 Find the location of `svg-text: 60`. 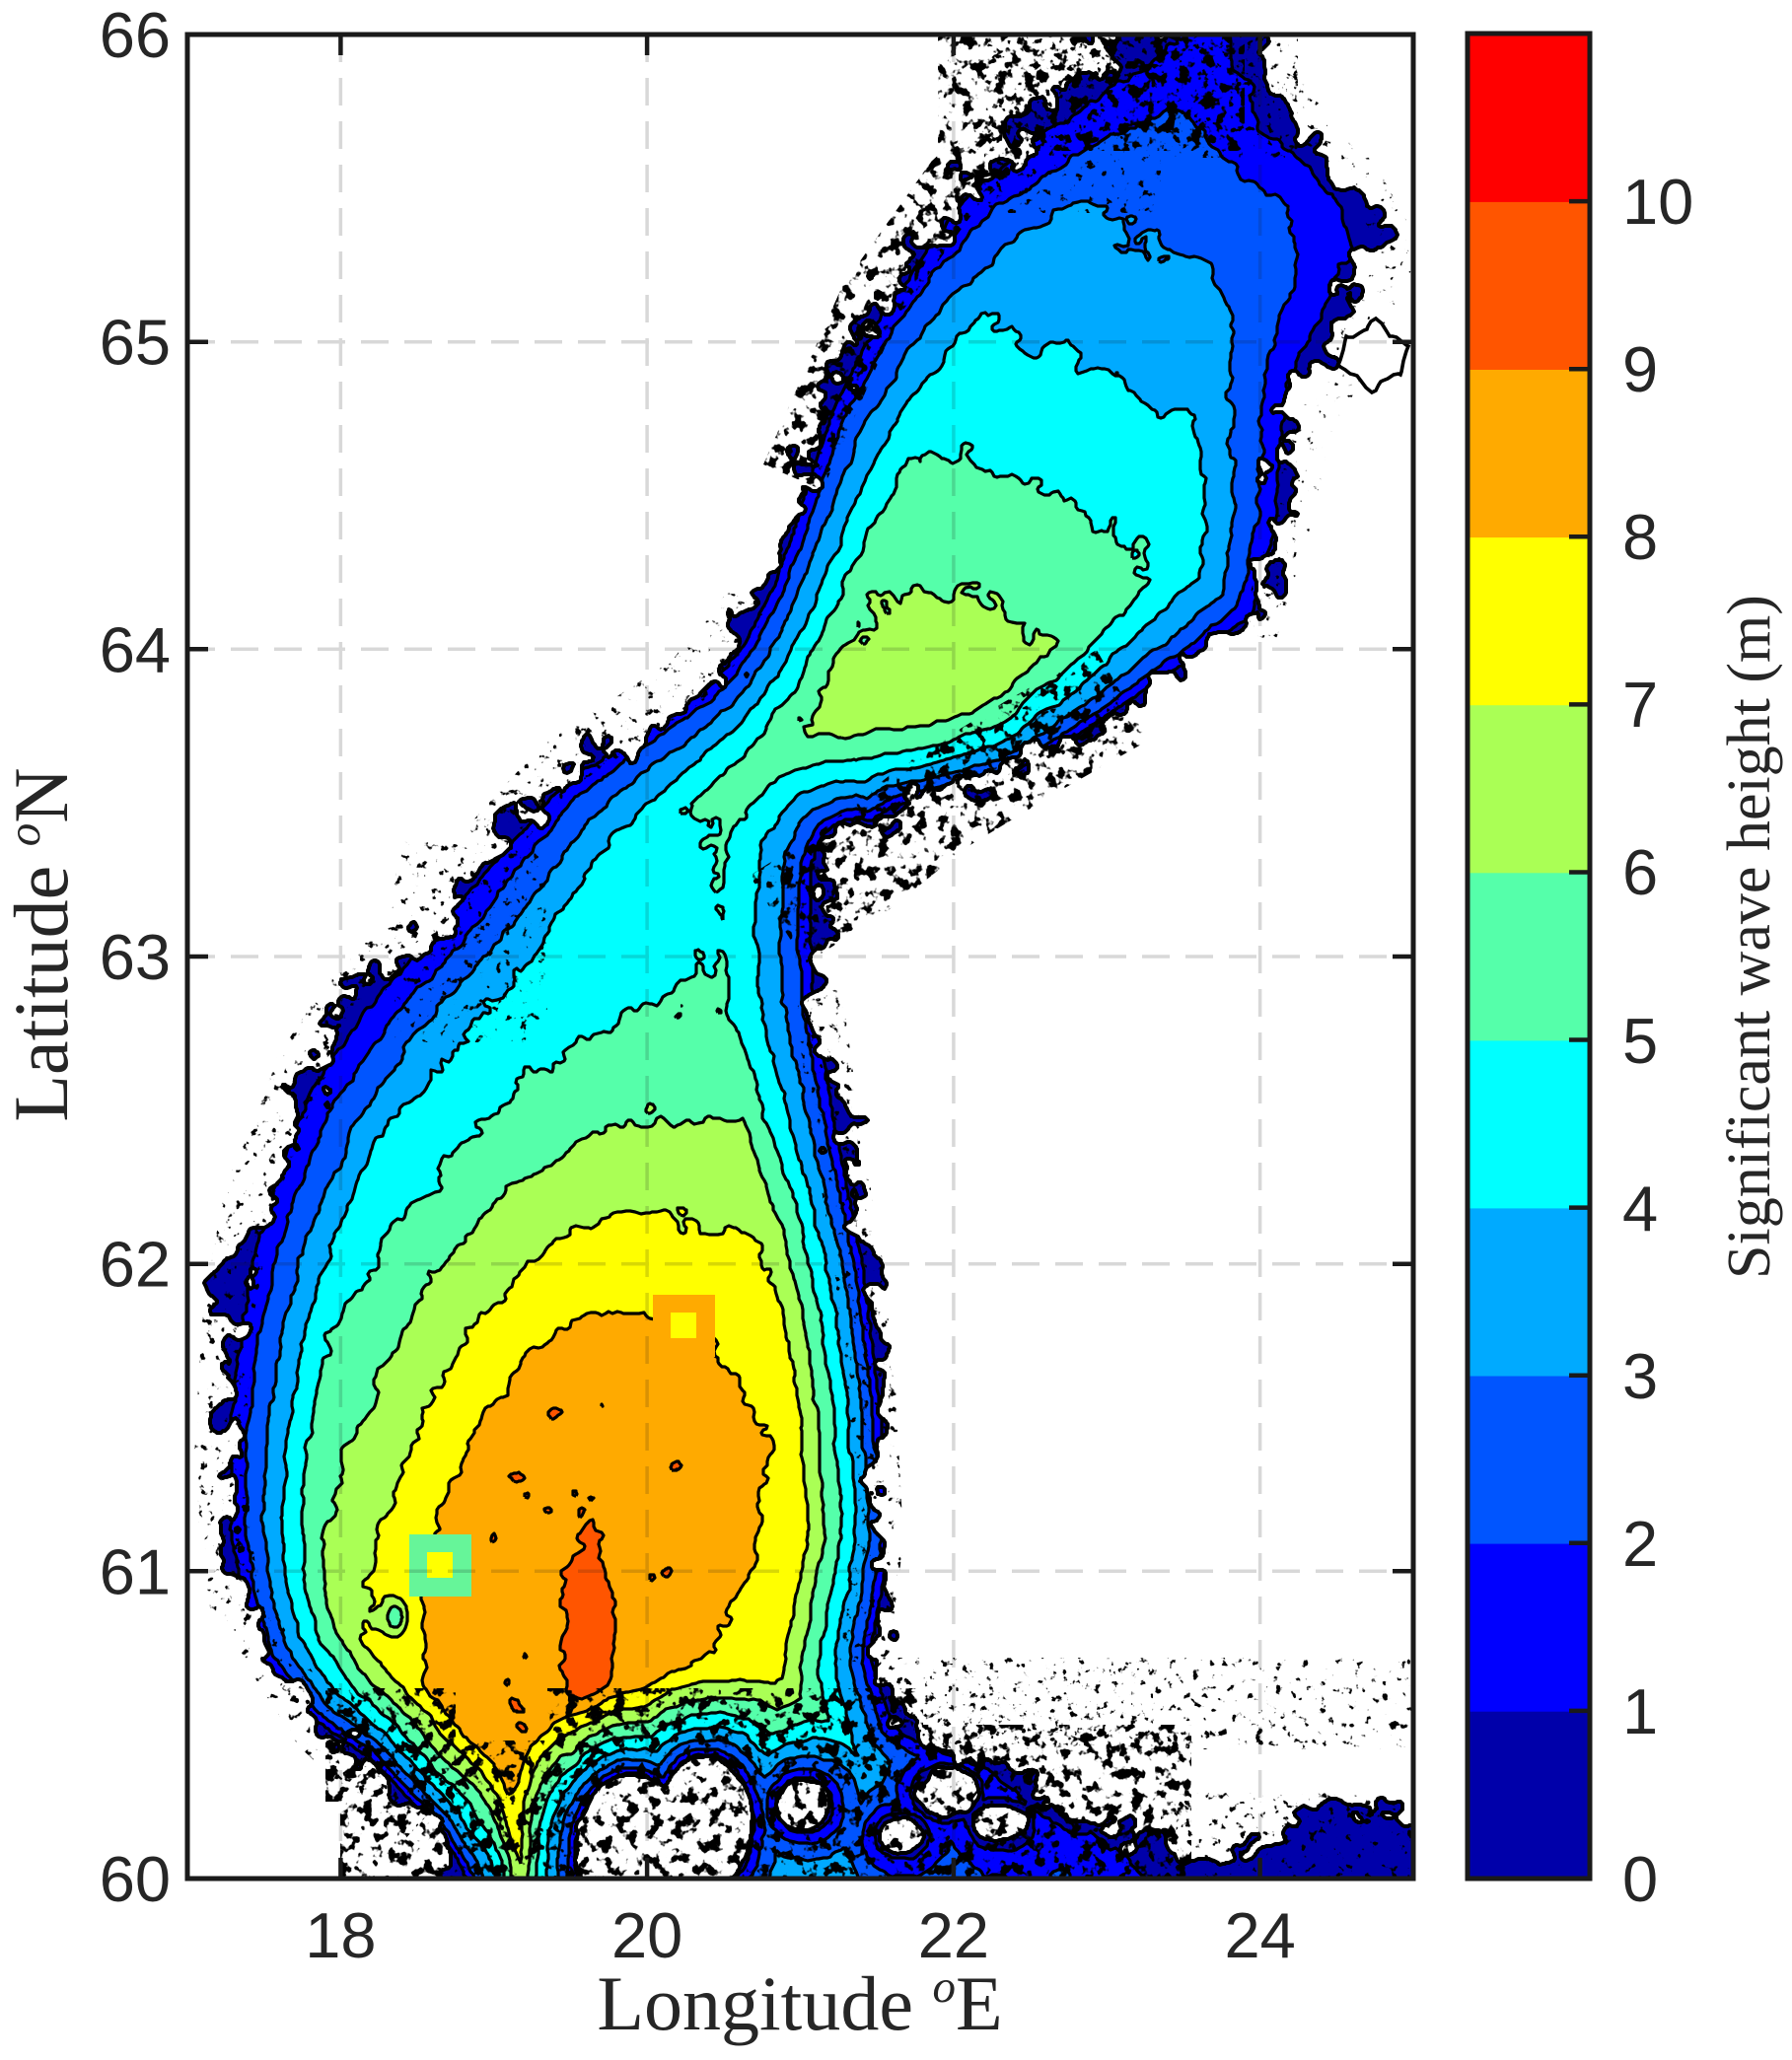

svg-text: 60 is located at coordinates (135, 1879).